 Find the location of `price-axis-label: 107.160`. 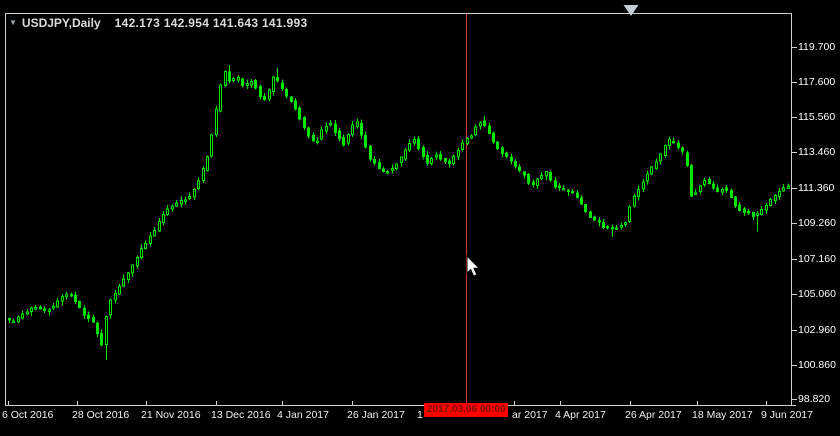

price-axis-label: 107.160 is located at coordinates (817, 258).